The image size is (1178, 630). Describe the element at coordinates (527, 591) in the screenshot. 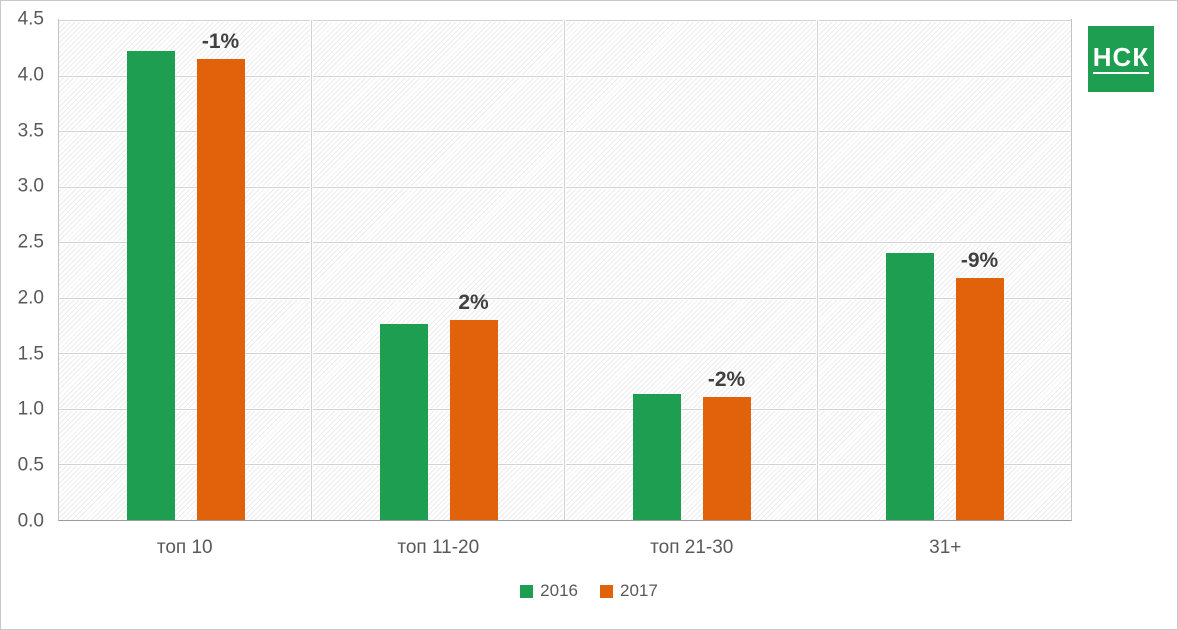

I see `legend-swatch-2016` at that location.